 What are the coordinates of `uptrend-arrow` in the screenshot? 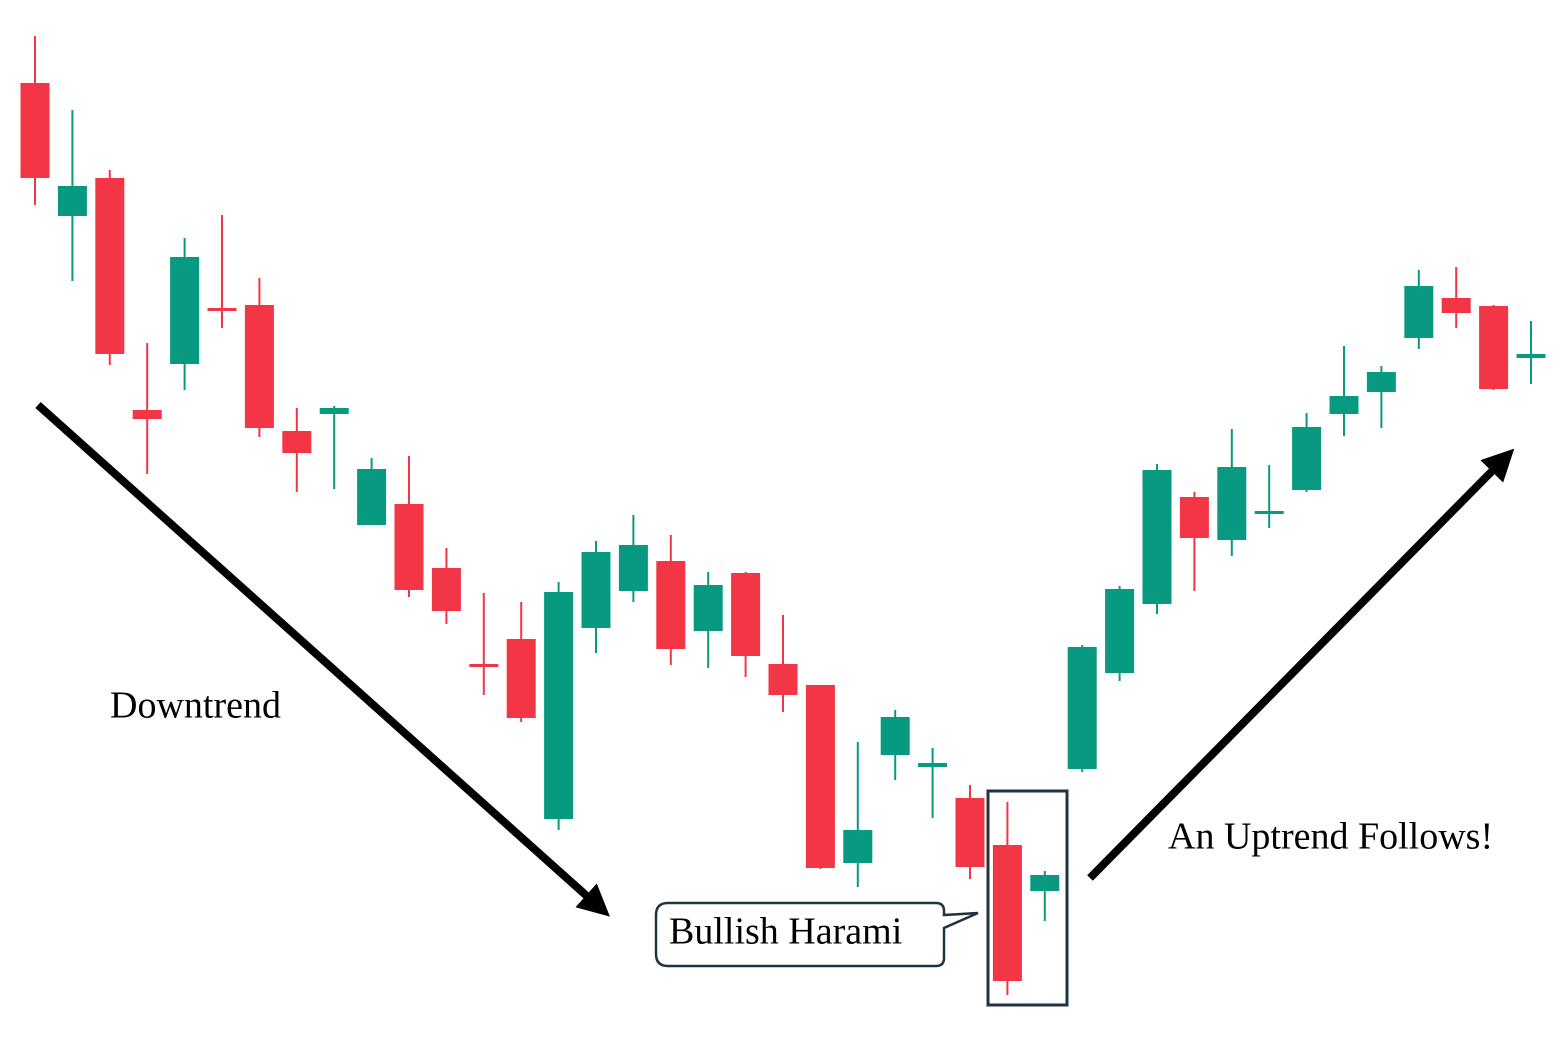 It's located at (1301, 664).